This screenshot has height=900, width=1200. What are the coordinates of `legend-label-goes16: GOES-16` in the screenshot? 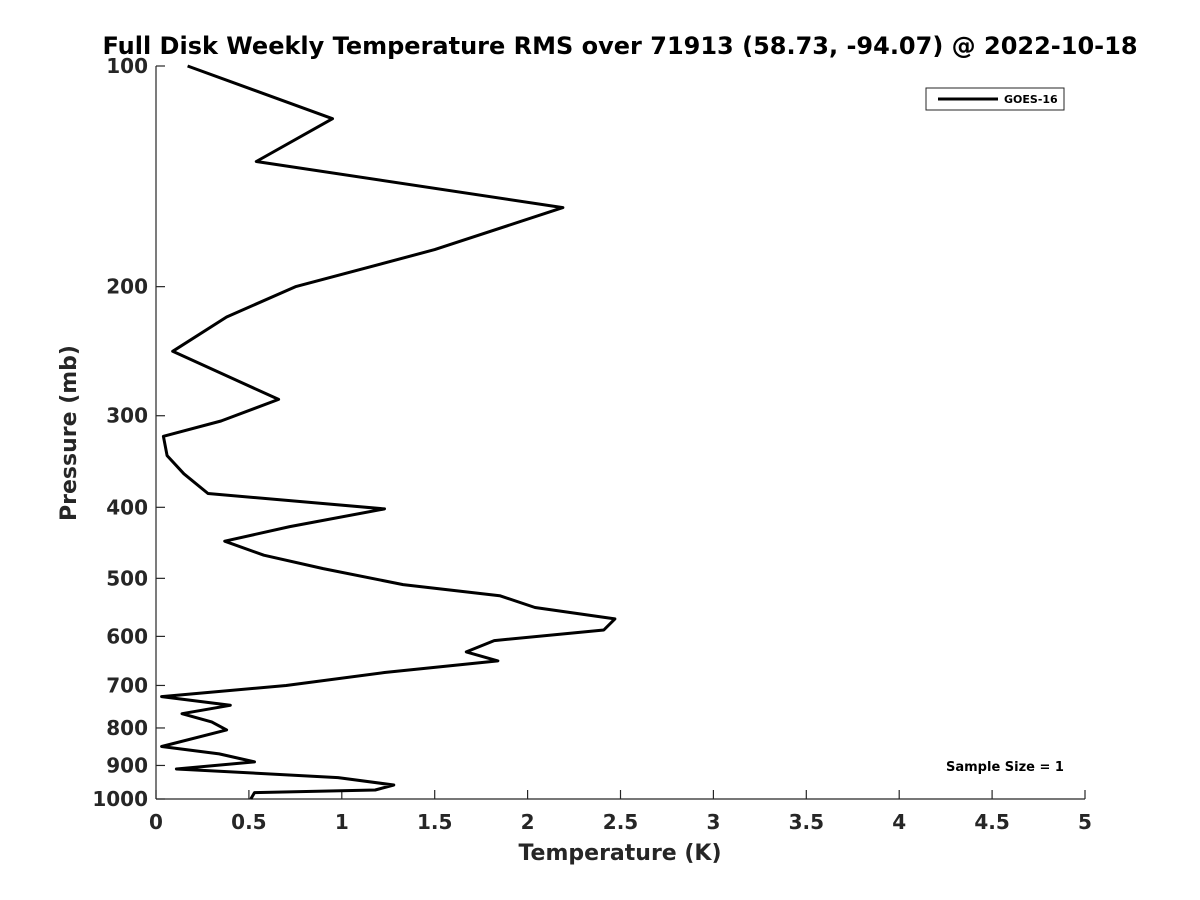 It's located at (1031, 99).